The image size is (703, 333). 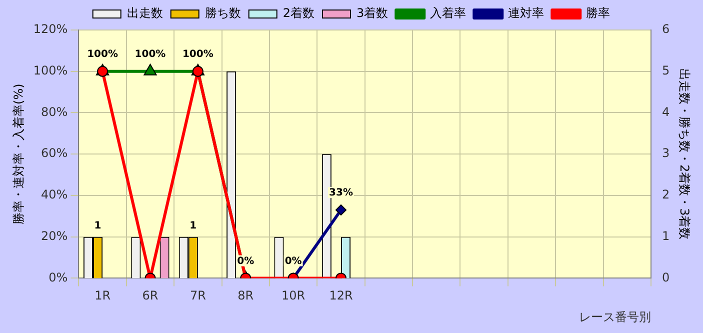 I want to click on legend-label: 入着率, so click(x=448, y=13).